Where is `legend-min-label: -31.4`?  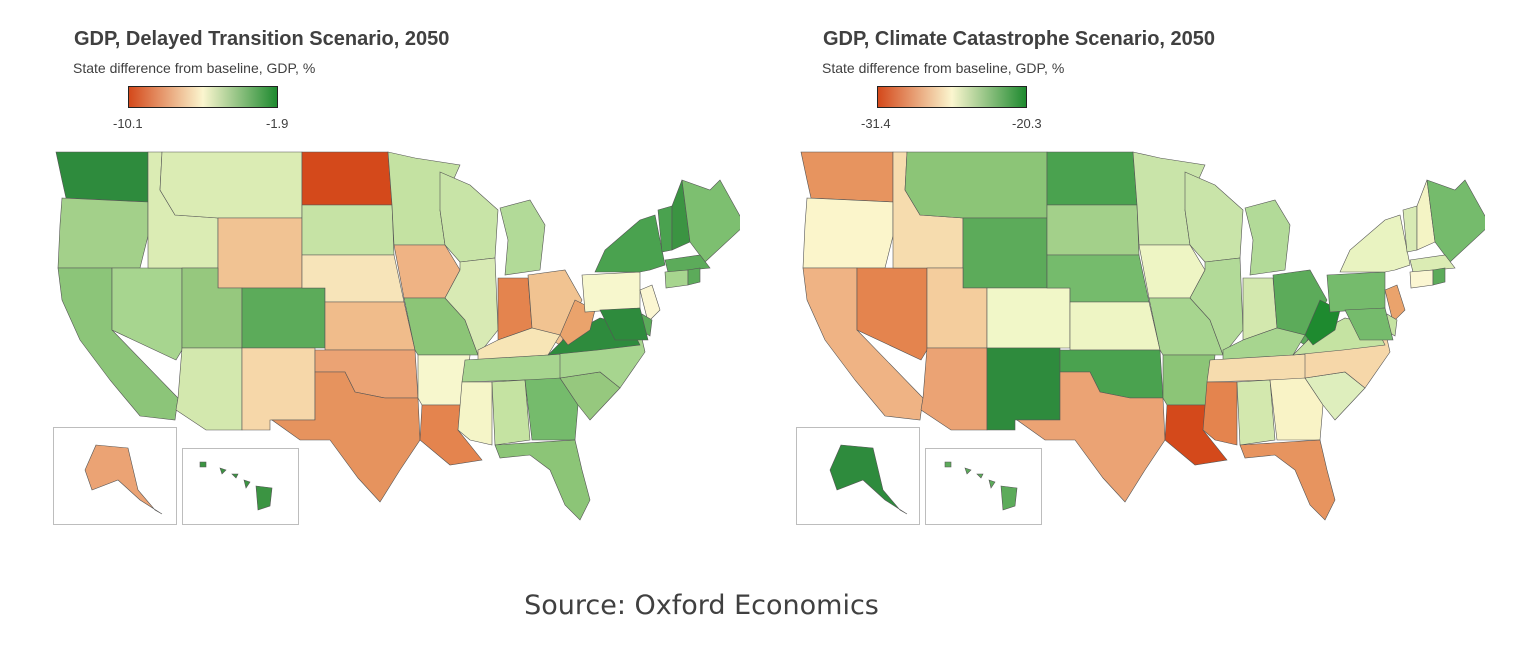 legend-min-label: -31.4 is located at coordinates (876, 123).